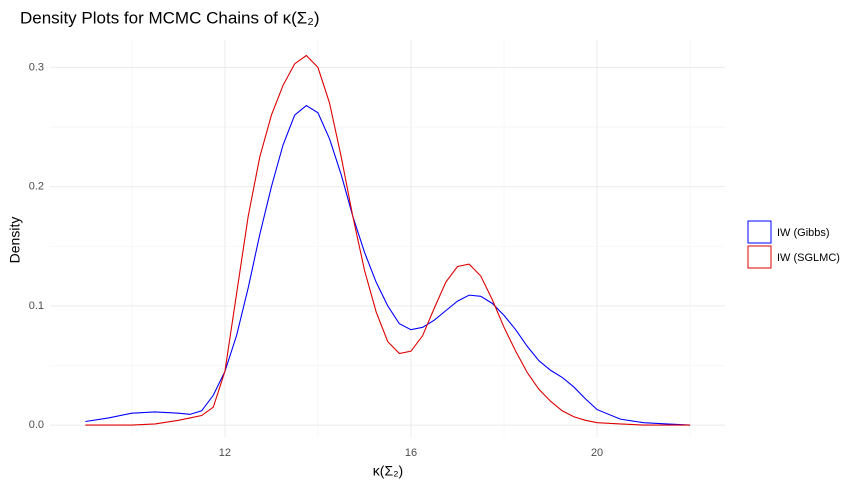  Describe the element at coordinates (36, 425) in the screenshot. I see `y-tick-label: 0.0` at that location.